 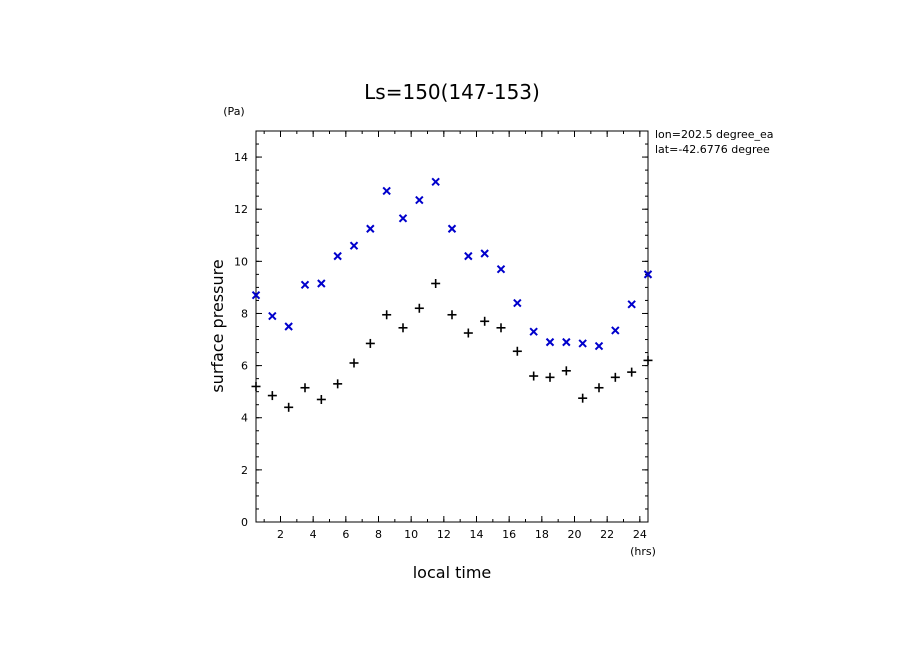 I want to click on y-tick-label: 2, so click(x=244, y=470).